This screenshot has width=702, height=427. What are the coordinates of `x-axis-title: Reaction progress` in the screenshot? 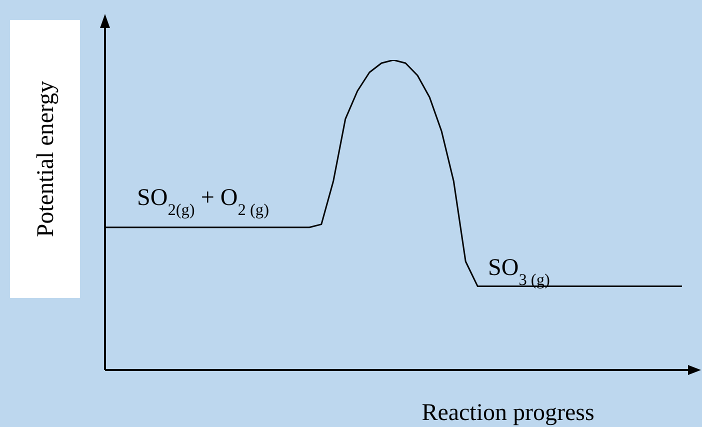 It's located at (508, 413).